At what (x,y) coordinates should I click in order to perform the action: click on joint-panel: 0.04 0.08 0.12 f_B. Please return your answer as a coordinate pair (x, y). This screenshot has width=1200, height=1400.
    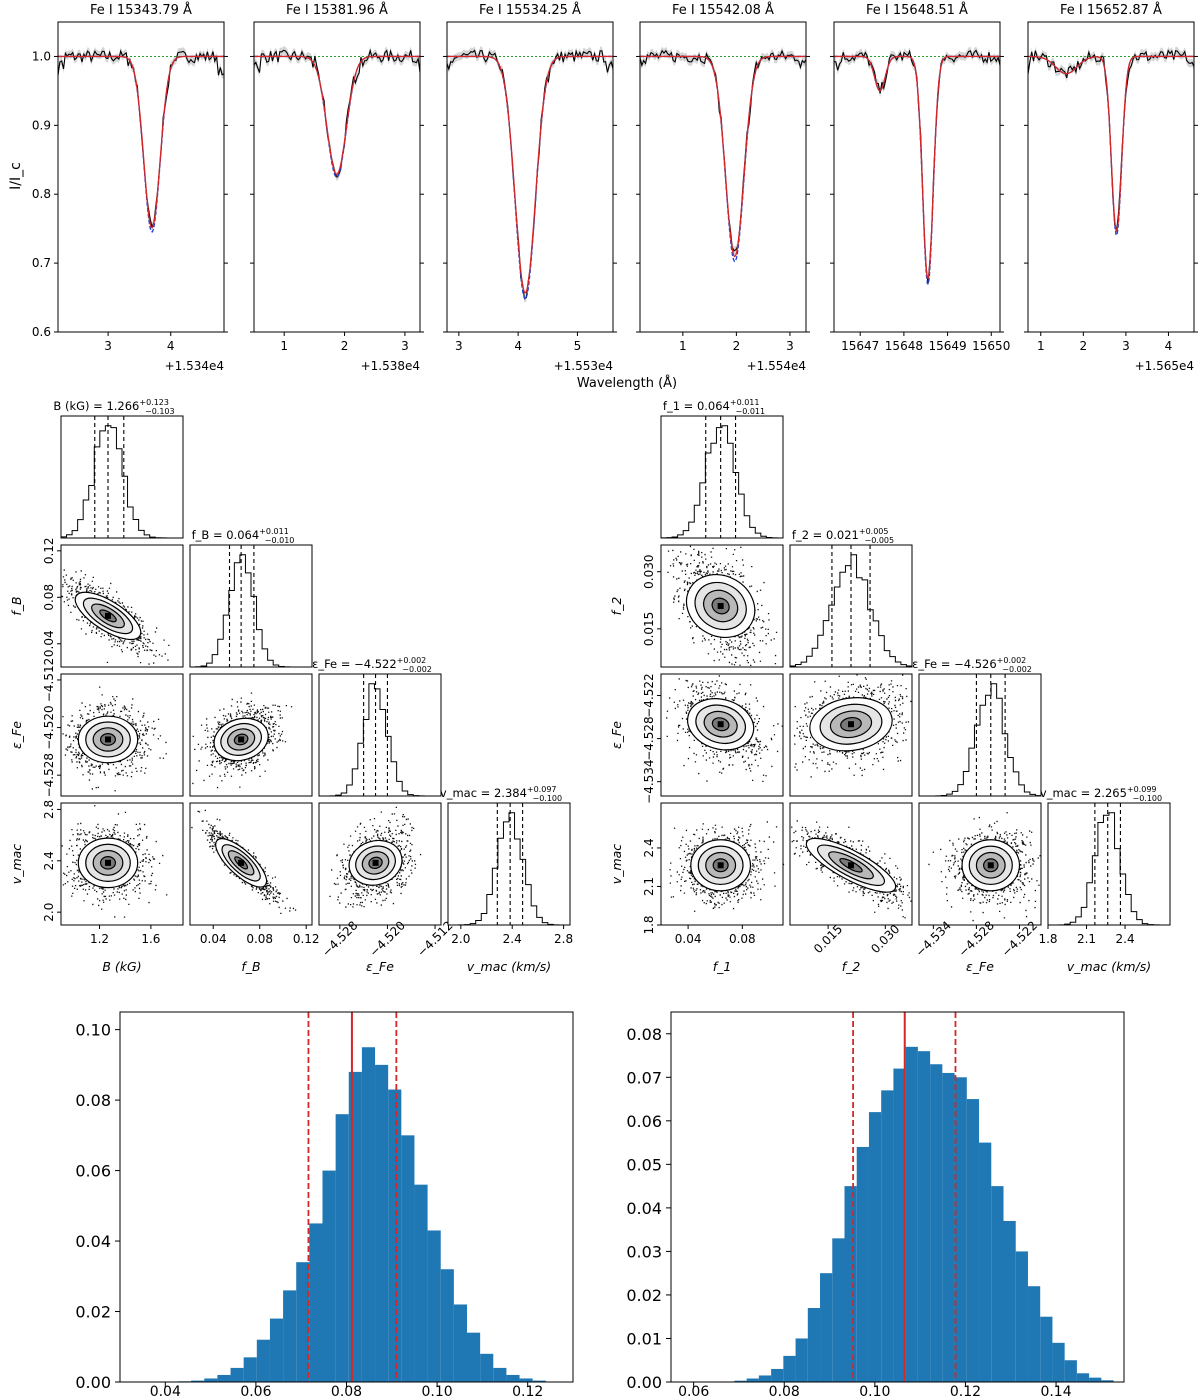
    Looking at the image, I should click on (254, 888).